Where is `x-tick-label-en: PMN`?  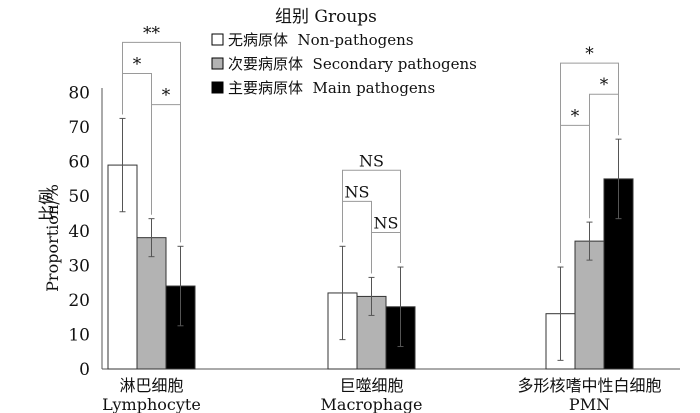 x-tick-label-en: PMN is located at coordinates (589, 404).